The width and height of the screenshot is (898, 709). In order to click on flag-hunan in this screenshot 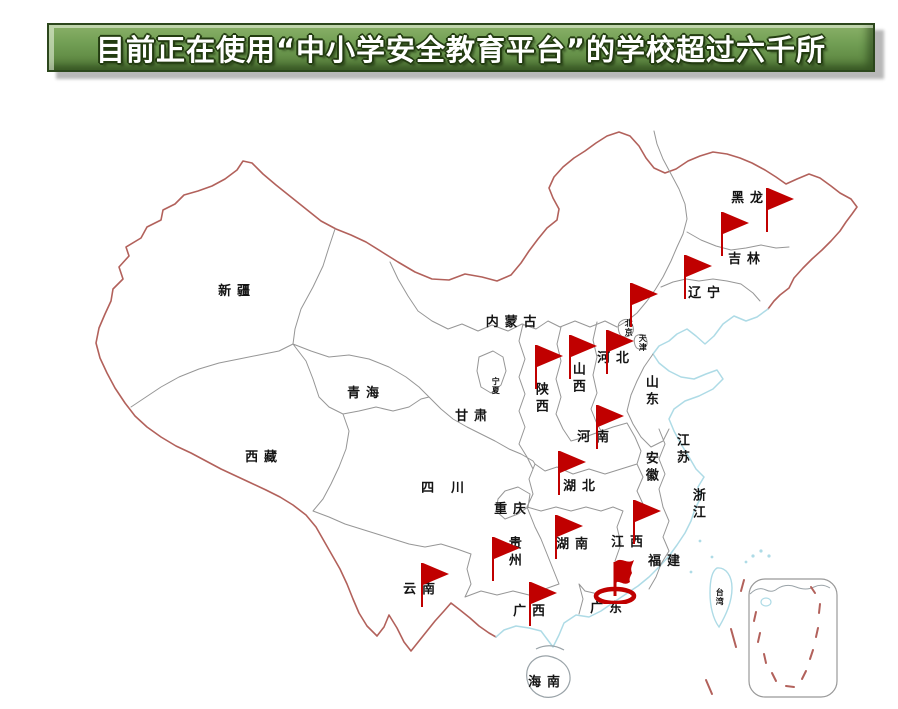, I will do `click(570, 537)`.